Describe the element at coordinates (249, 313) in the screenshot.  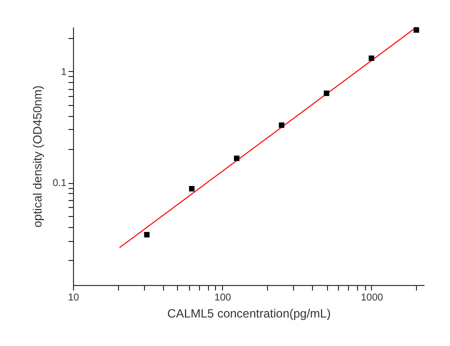
I see `x-axis-title: CALML5 concentration(pg/mL)` at that location.